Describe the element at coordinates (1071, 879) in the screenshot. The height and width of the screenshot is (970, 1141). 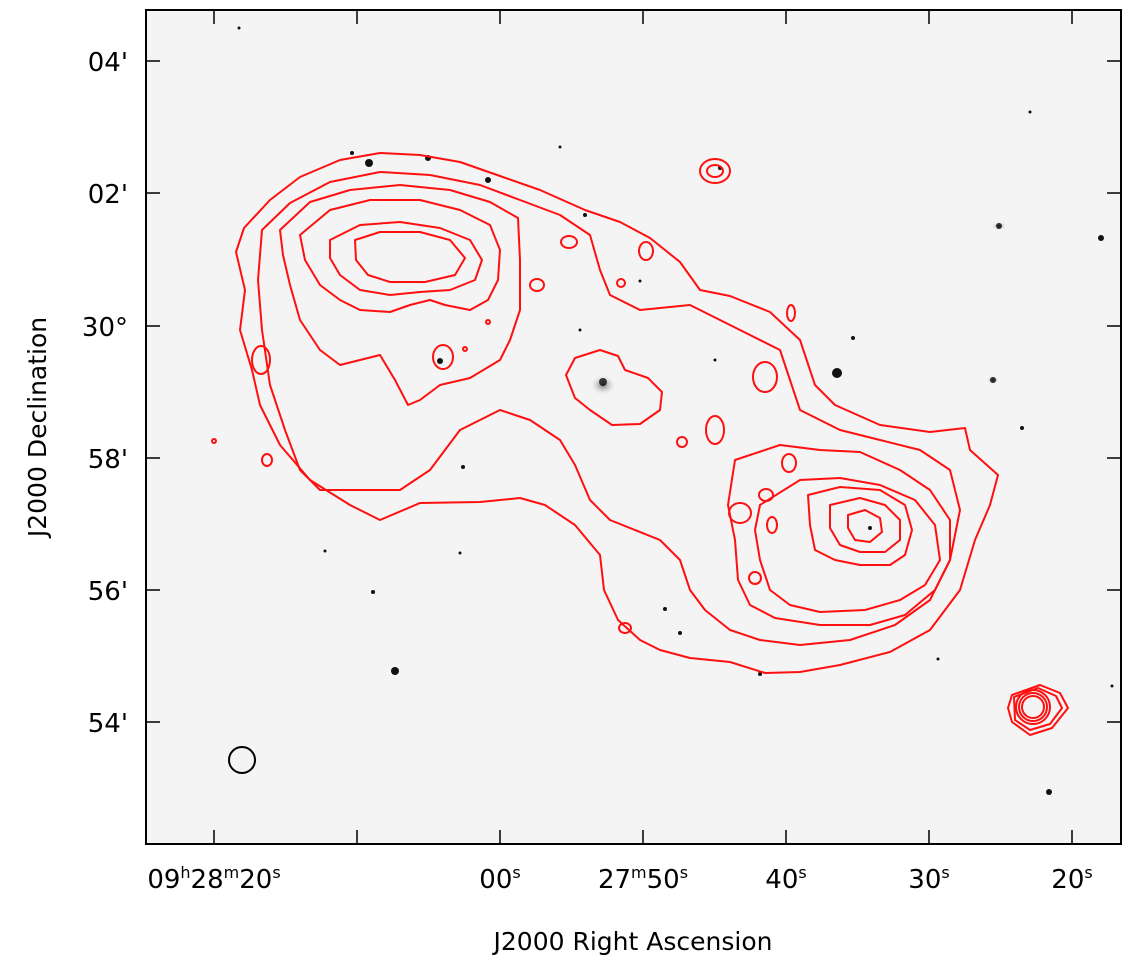
I see `x-tick-label: 20s` at that location.